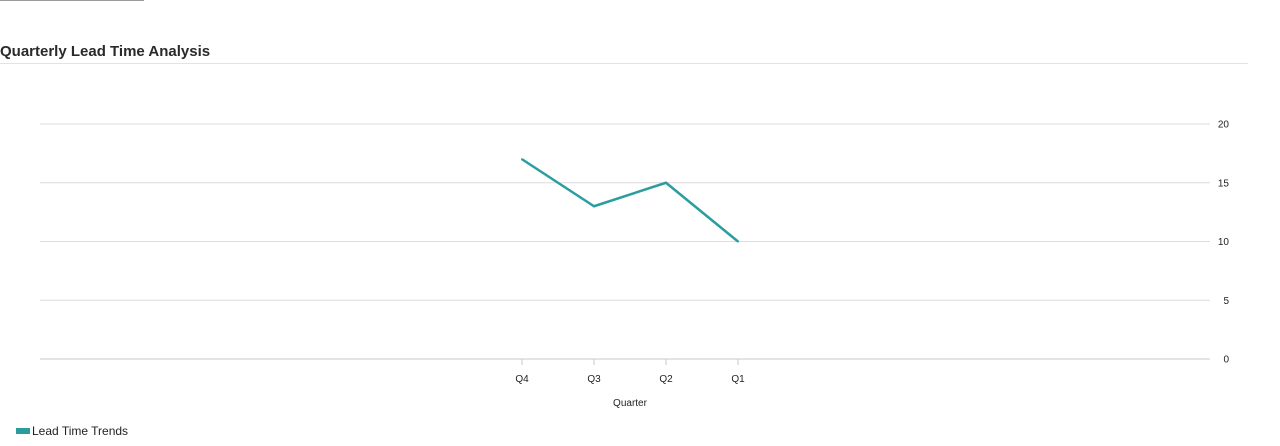  What do you see at coordinates (666, 379) in the screenshot?
I see `x-tick-label: Q2` at bounding box center [666, 379].